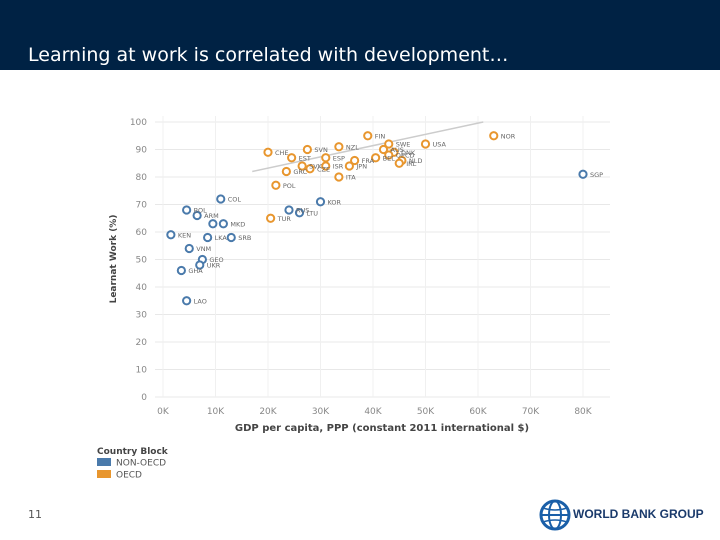  I want to click on point-label: USA, so click(440, 145).